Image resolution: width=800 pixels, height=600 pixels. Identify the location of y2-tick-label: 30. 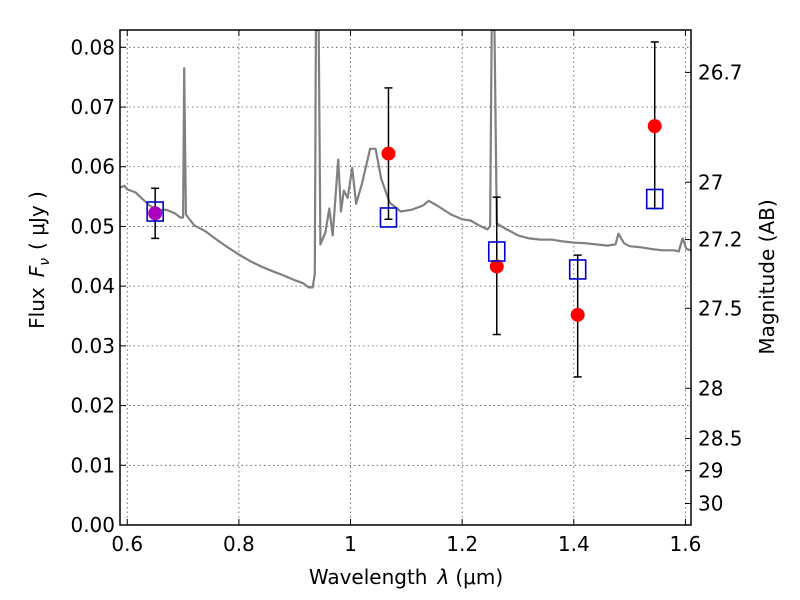
(710, 504).